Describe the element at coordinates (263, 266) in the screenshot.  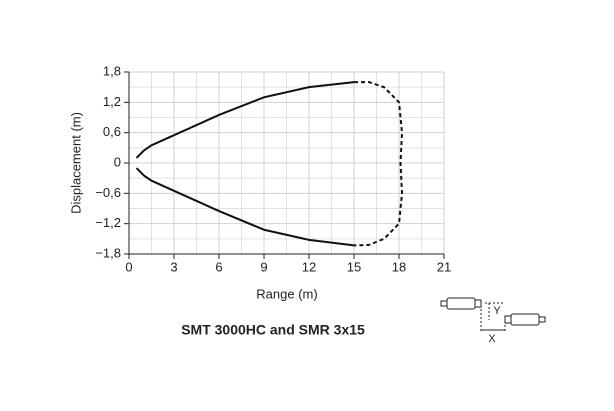
I see `x-tick-label: 9` at that location.